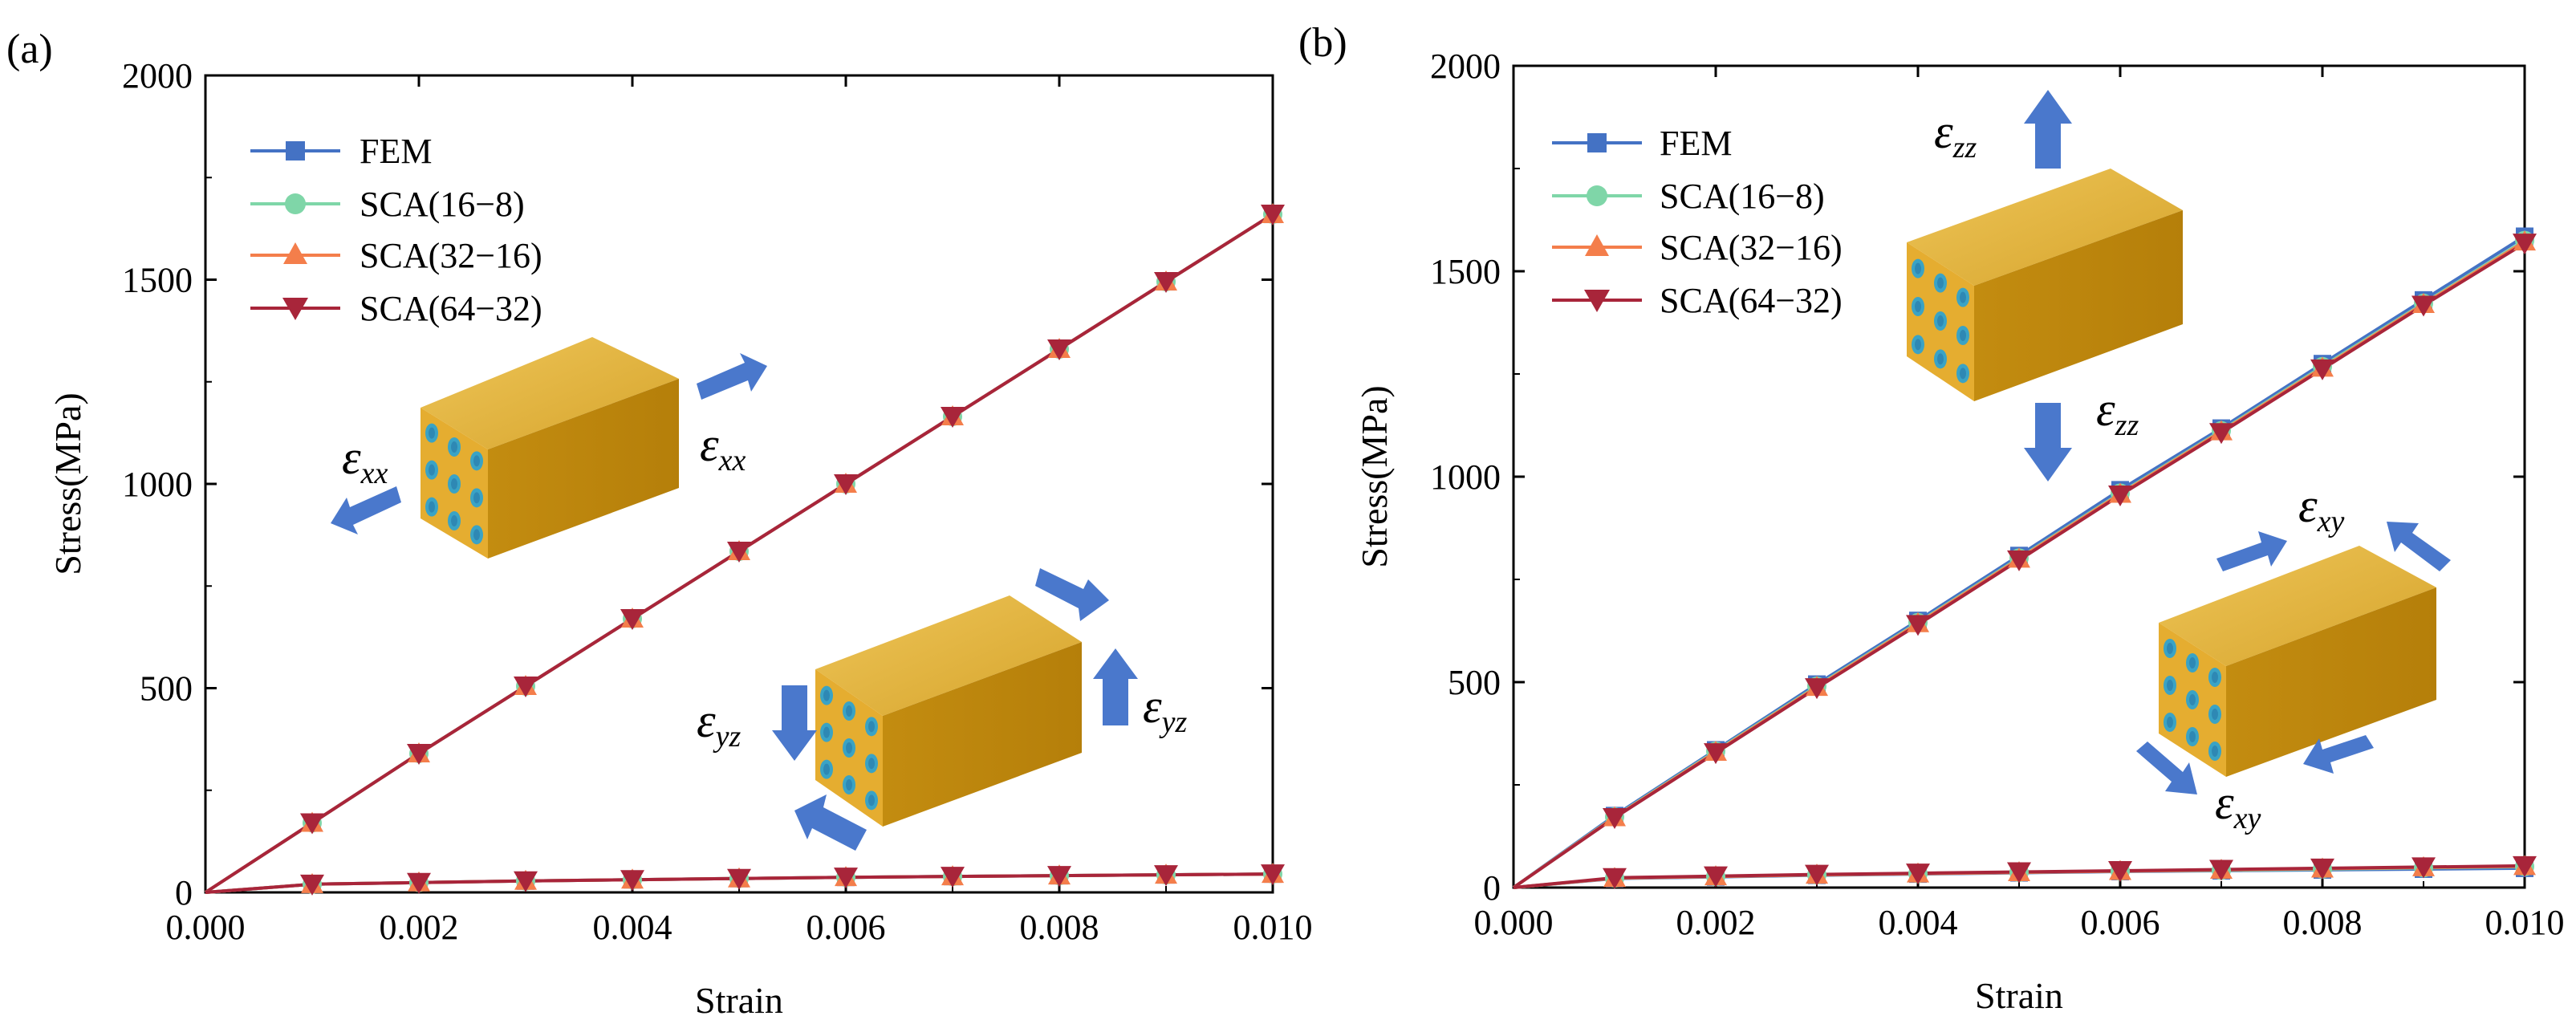 The width and height of the screenshot is (2576, 1024). What do you see at coordinates (719, 724) in the screenshot?
I see `strain-label-yz-left: εyz` at bounding box center [719, 724].